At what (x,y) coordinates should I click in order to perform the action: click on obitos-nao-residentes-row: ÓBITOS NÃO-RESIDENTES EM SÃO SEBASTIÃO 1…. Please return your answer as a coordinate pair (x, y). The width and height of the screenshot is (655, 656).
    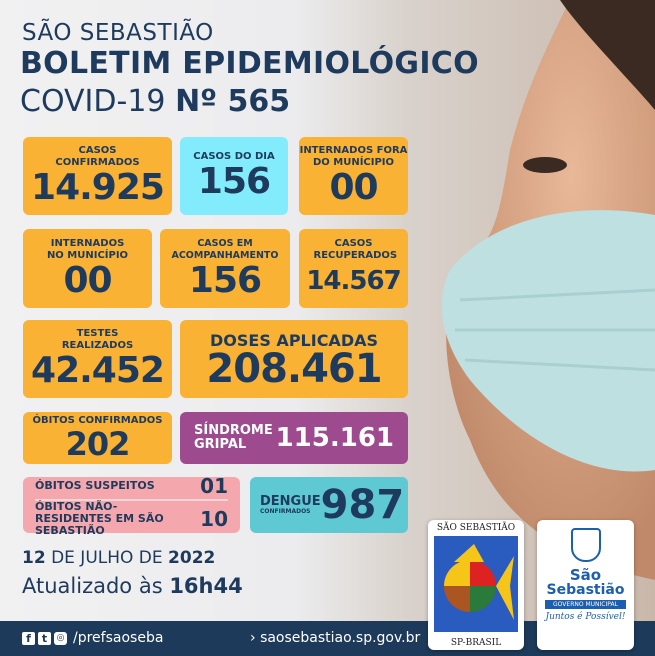
    Looking at the image, I should click on (131, 518).